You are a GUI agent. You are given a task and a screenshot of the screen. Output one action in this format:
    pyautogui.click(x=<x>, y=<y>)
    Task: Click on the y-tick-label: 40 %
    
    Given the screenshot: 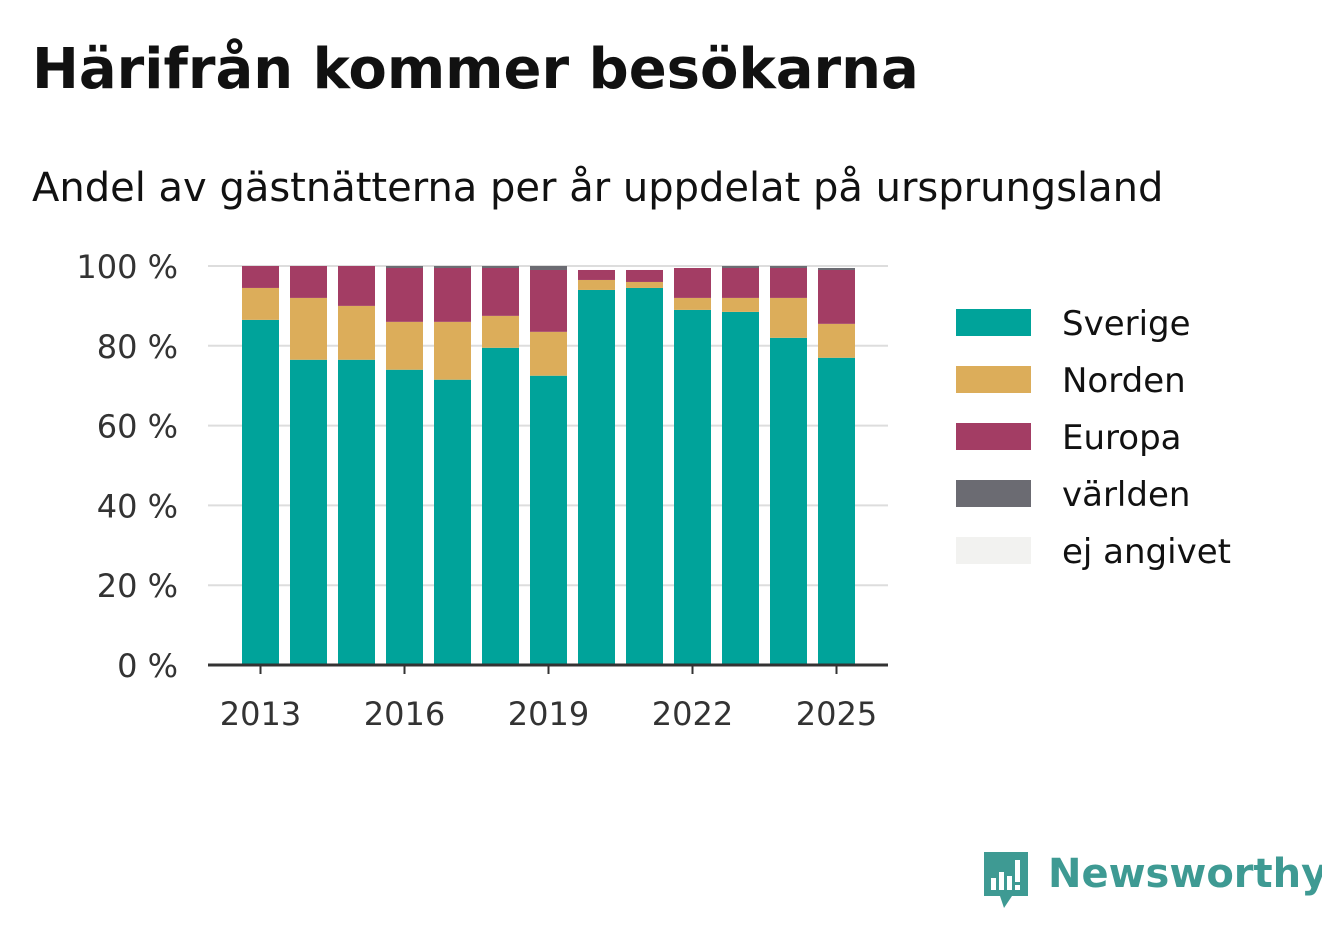 What is the action you would take?
    pyautogui.click(x=137, y=506)
    